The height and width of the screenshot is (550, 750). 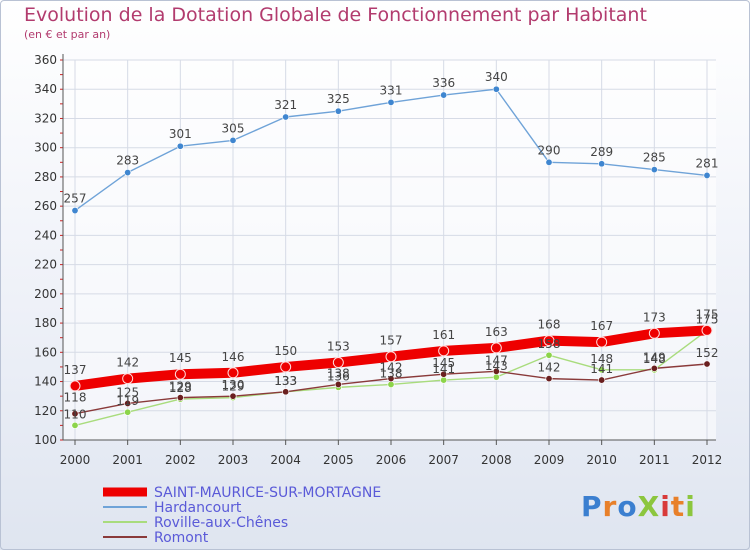 I want to click on data-label: 150, so click(x=285, y=351).